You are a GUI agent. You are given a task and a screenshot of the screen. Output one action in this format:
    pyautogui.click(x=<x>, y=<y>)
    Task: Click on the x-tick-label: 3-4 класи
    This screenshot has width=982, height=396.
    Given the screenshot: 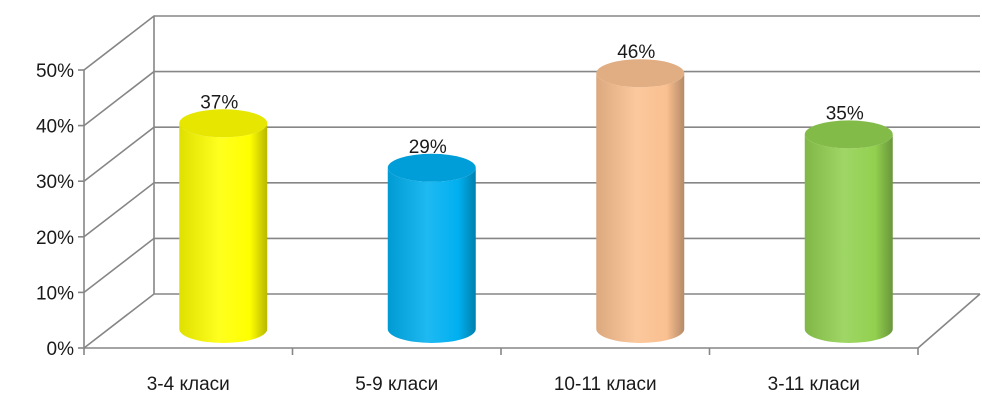 What is the action you would take?
    pyautogui.click(x=188, y=384)
    